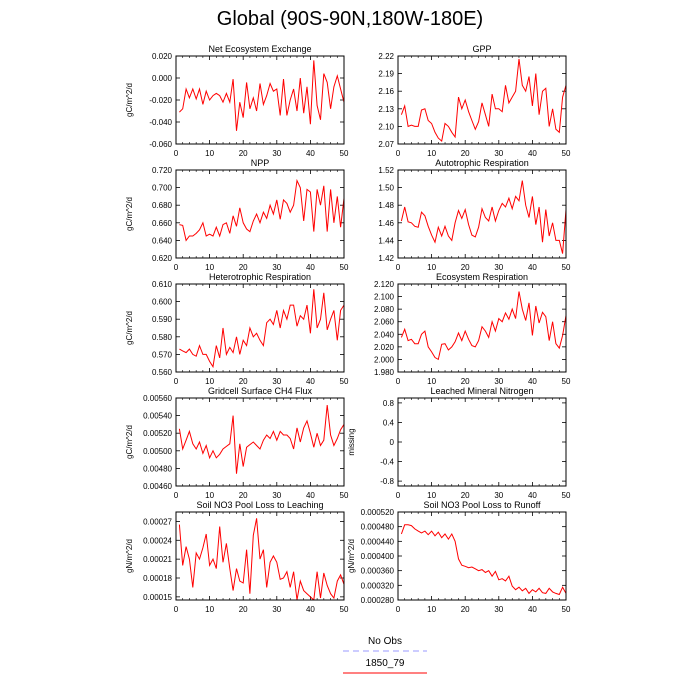 The image size is (700, 700). What do you see at coordinates (157, 578) in the screenshot?
I see `y-tick-label: 0.00018` at bounding box center [157, 578].